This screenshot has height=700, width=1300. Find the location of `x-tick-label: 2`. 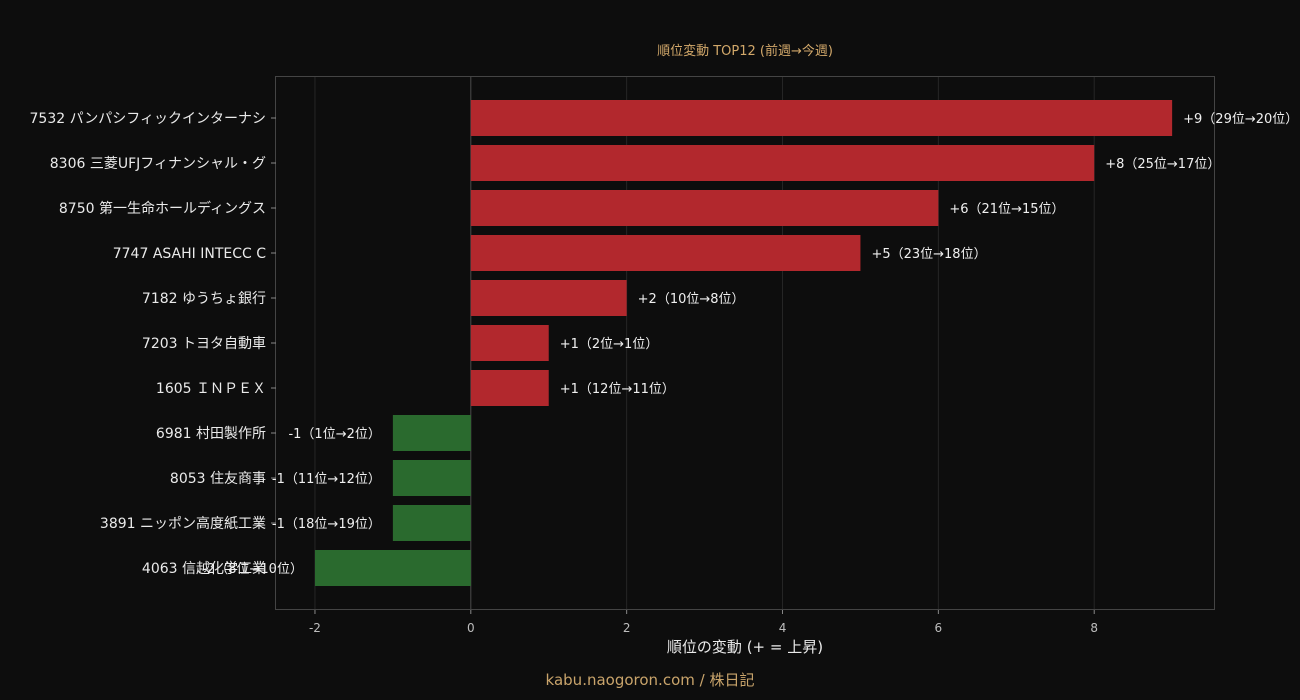

x-tick-label: 2 is located at coordinates (627, 628).